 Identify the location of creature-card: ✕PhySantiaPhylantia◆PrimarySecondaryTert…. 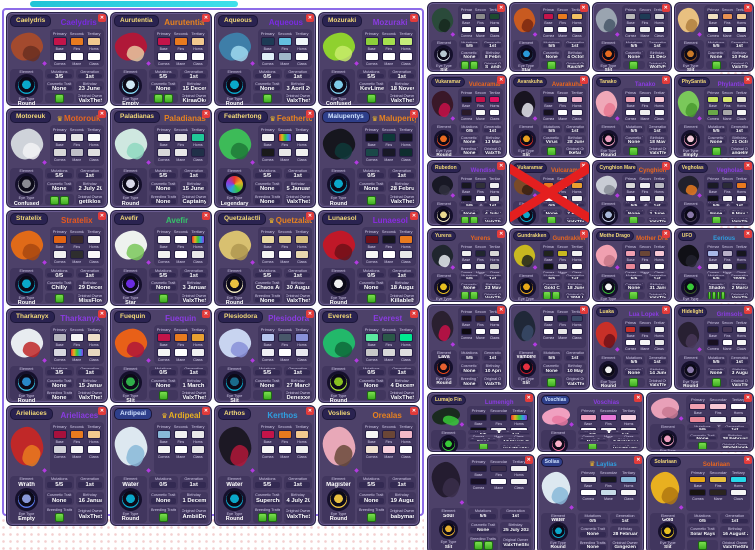
(713, 116).